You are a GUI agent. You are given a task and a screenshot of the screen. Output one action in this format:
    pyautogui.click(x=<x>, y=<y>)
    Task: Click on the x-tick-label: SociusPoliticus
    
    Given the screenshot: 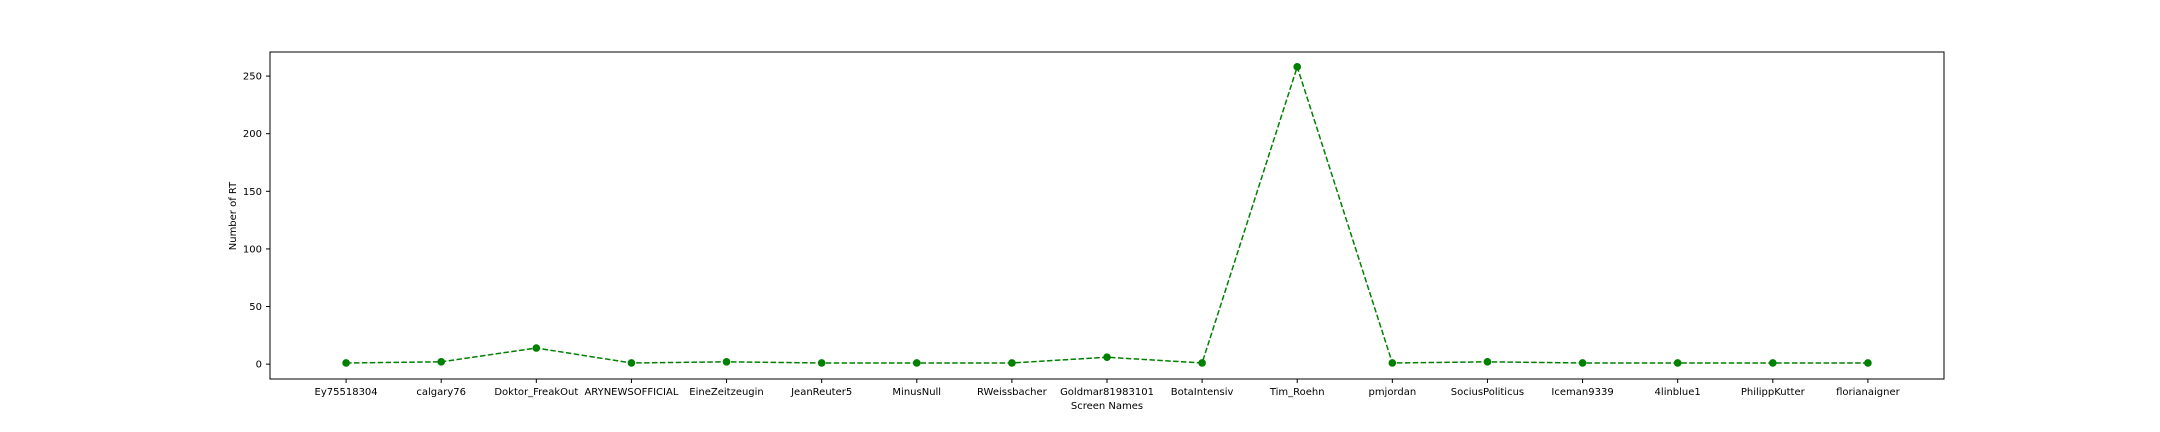 What is the action you would take?
    pyautogui.click(x=1487, y=392)
    